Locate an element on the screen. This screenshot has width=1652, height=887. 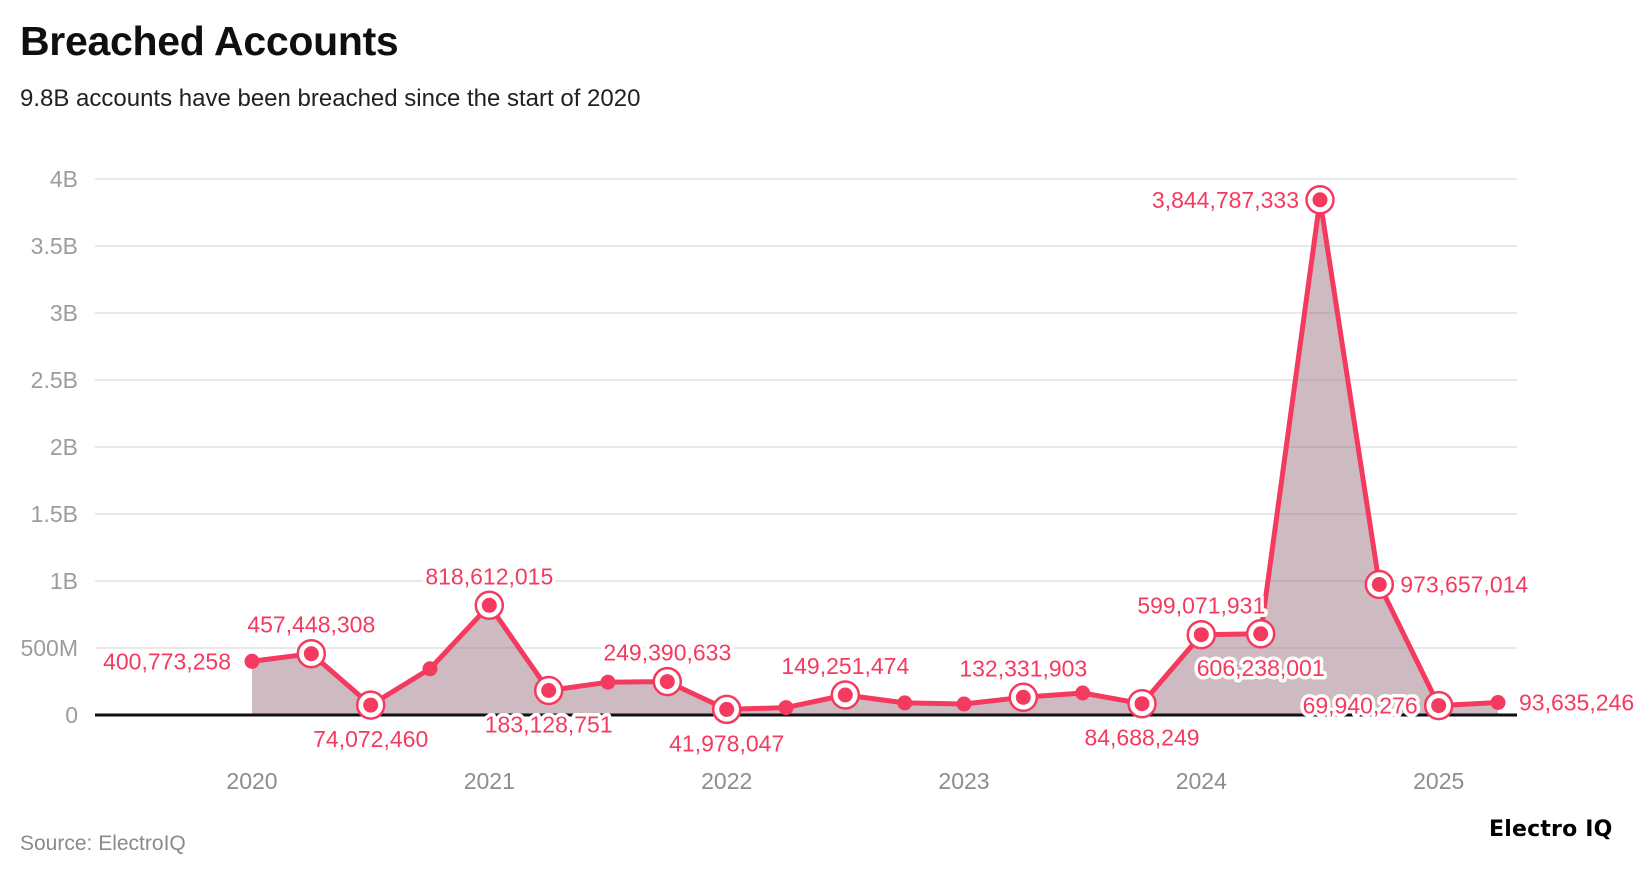
x-tick-label: 2023 is located at coordinates (963, 781).